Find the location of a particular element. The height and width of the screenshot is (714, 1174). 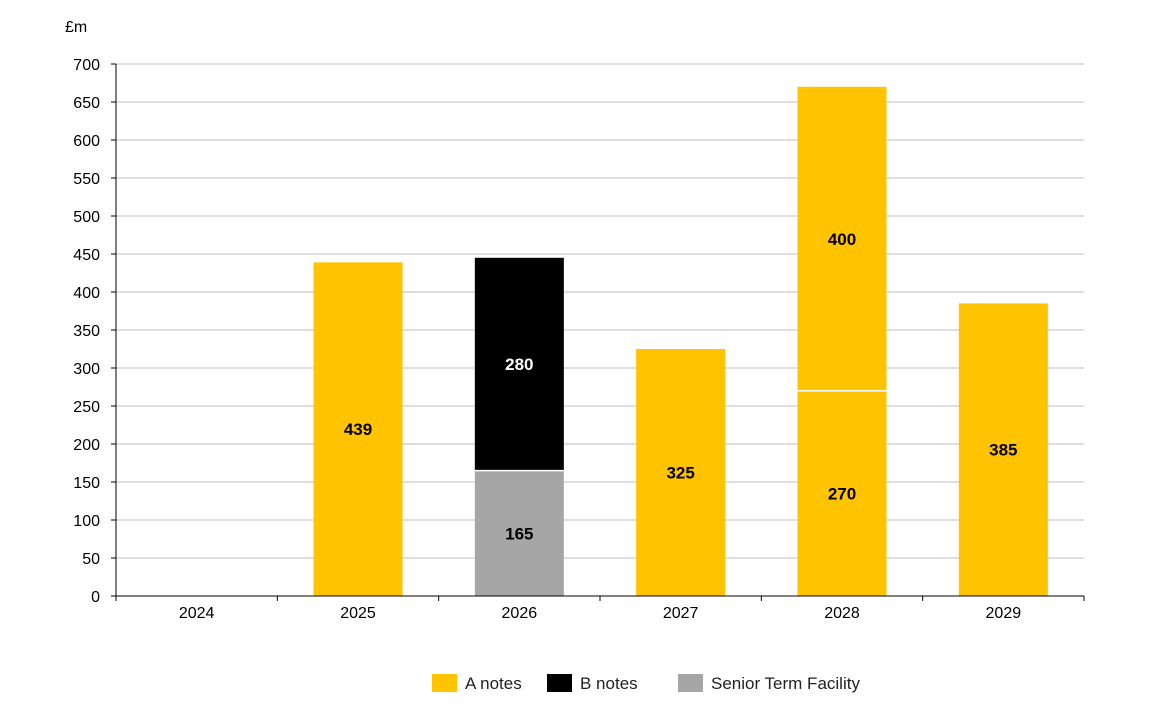

data-label: 439 is located at coordinates (358, 429).